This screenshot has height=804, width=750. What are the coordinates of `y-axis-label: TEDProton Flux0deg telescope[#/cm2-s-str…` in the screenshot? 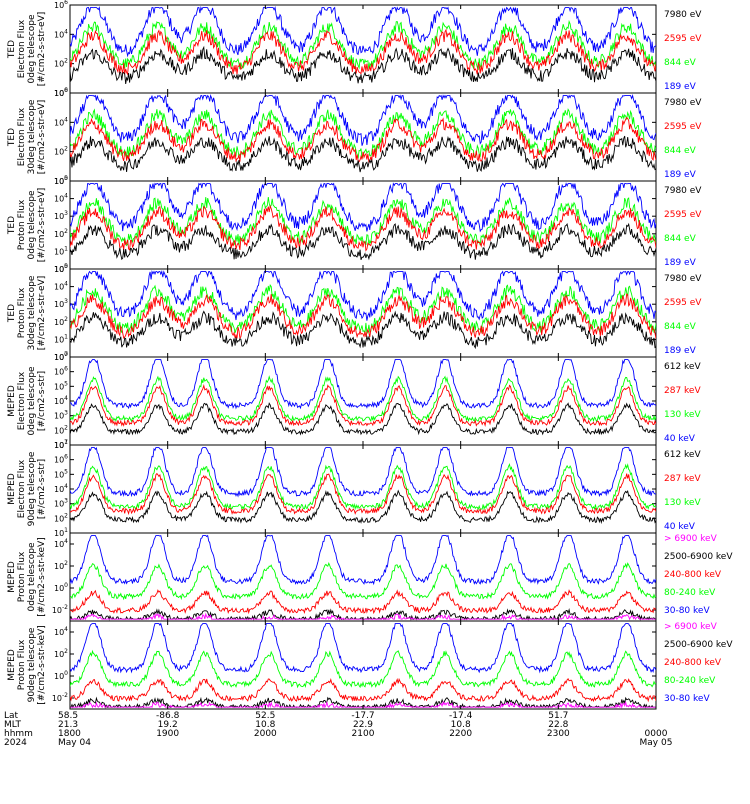 It's located at (27, 225).